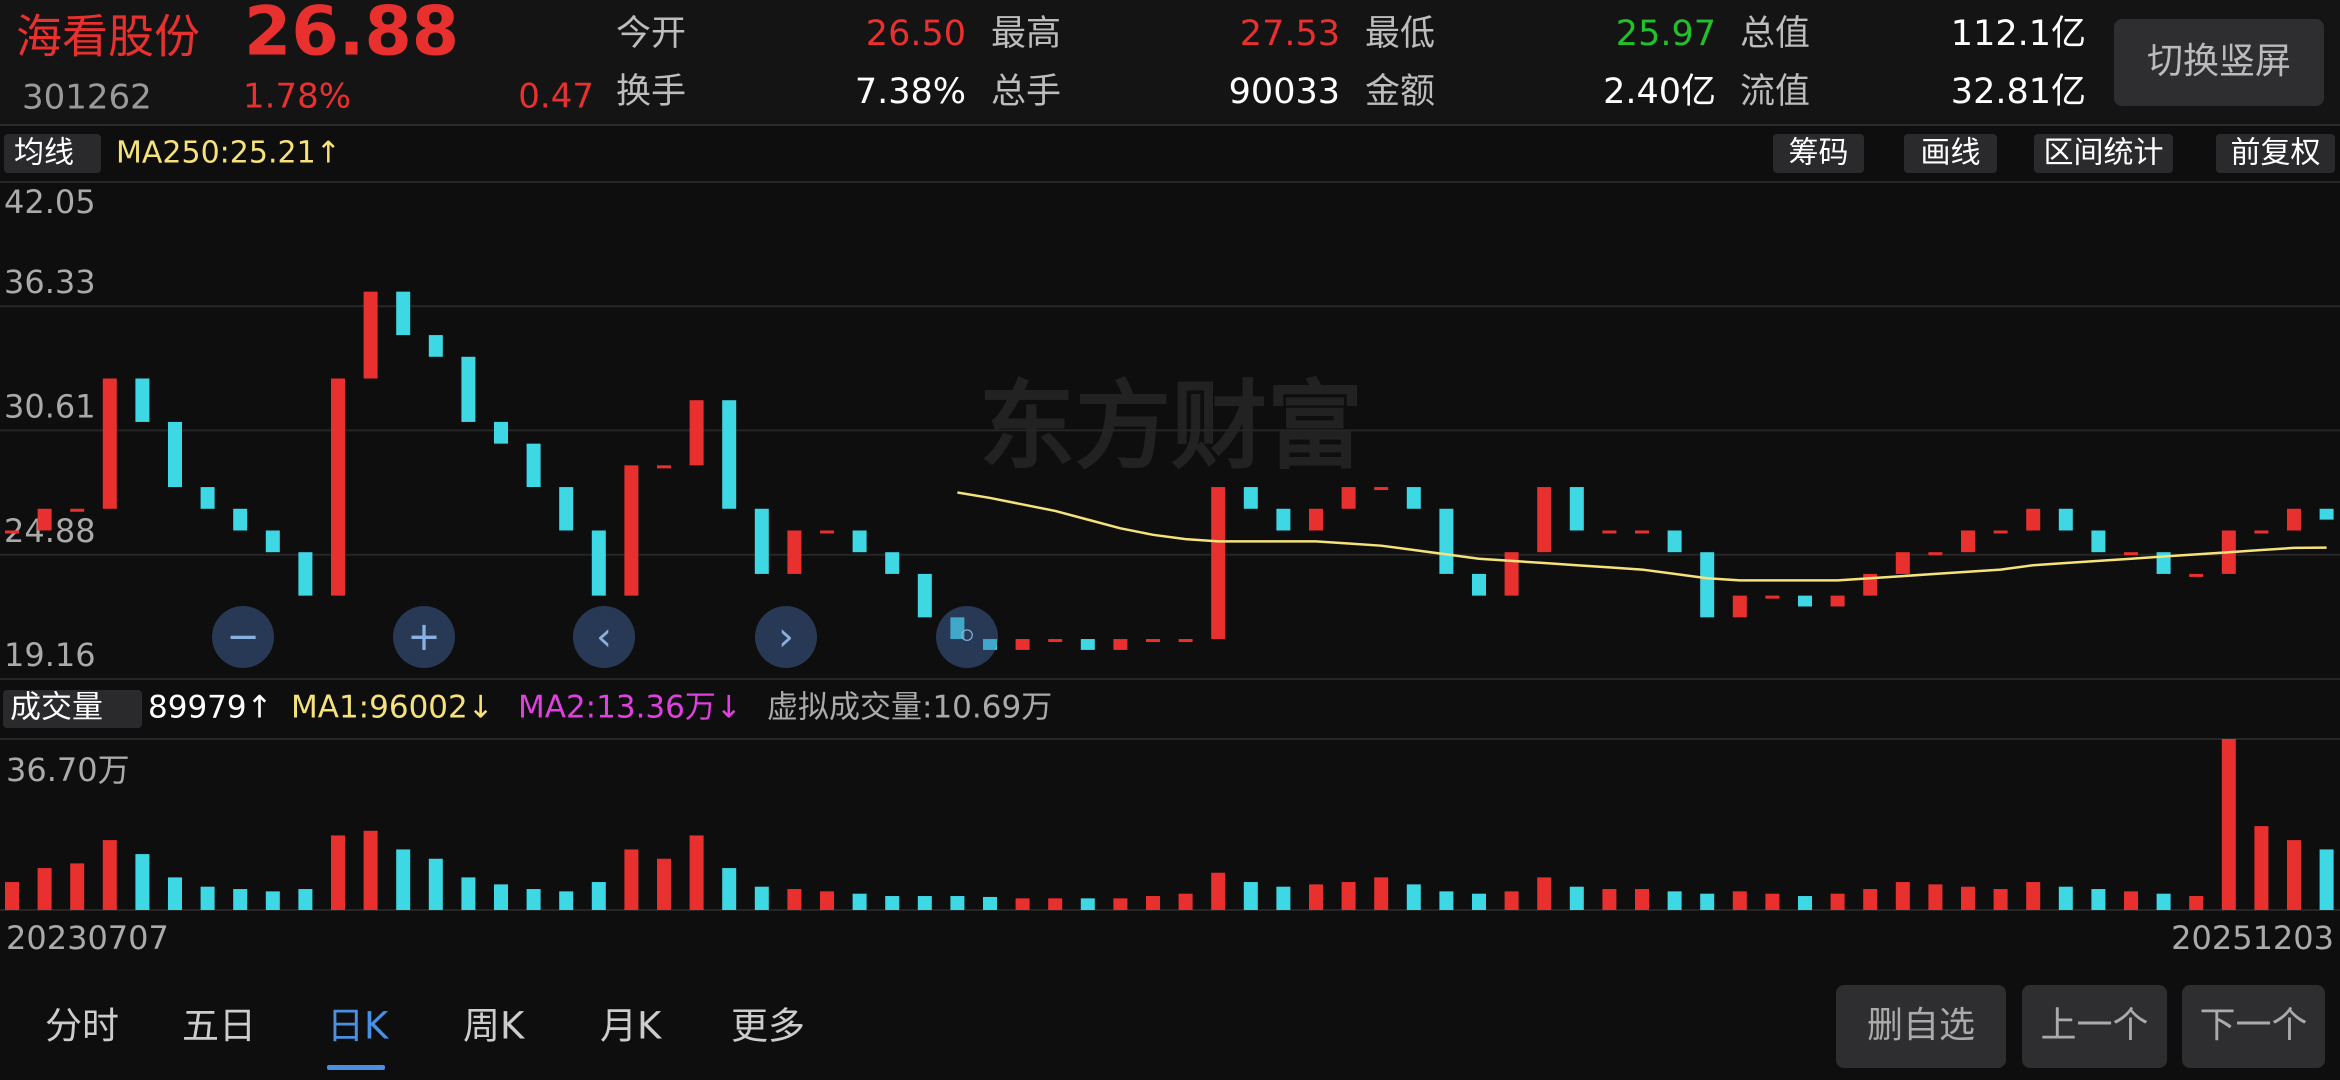 The width and height of the screenshot is (2340, 1080). I want to click on zoom-control-icon: ‹, so click(604, 637).